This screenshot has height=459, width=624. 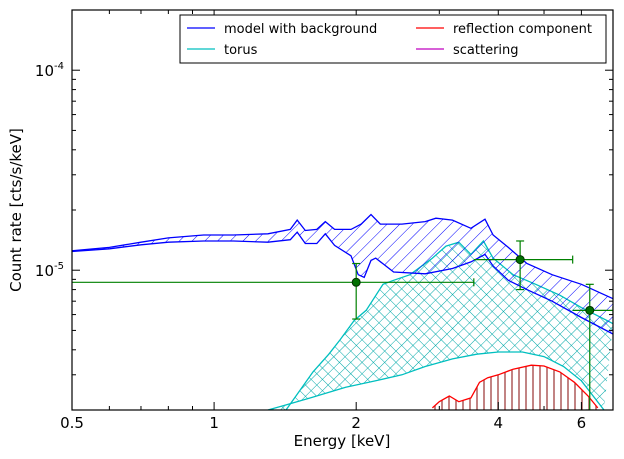 I want to click on band-upper-reflection, so click(x=515, y=386).